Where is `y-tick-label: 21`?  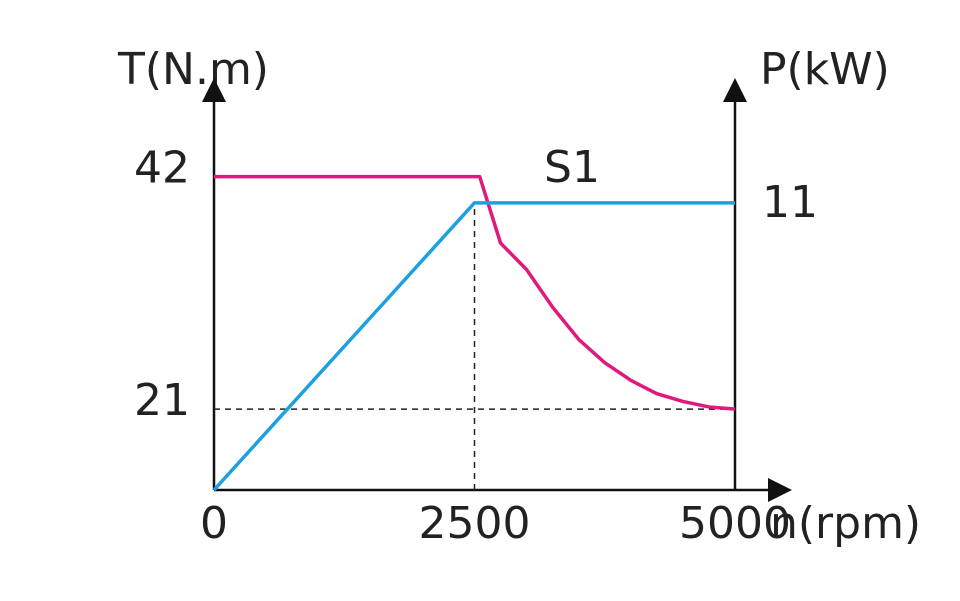 y-tick-label: 21 is located at coordinates (162, 400).